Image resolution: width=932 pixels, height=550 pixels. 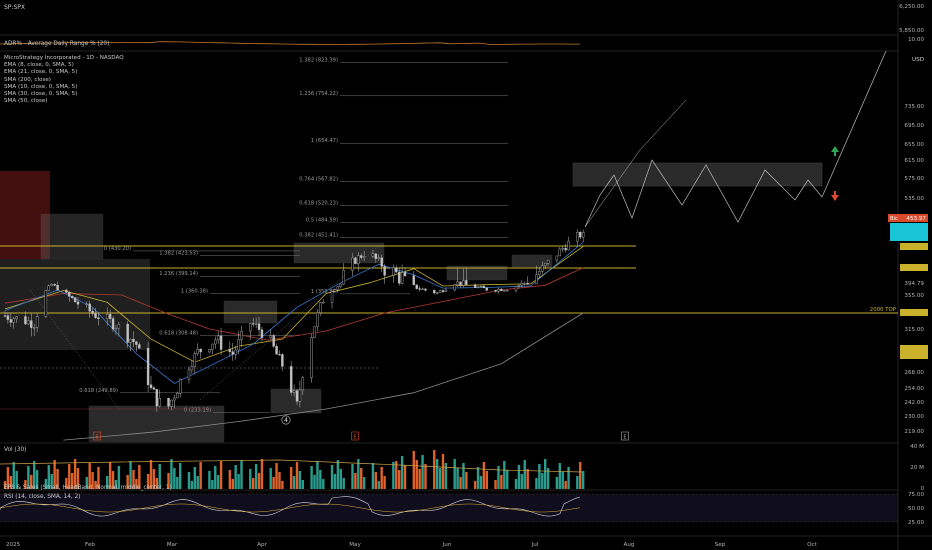 I want to click on price-axis-label: 615.00, so click(x=914, y=161).